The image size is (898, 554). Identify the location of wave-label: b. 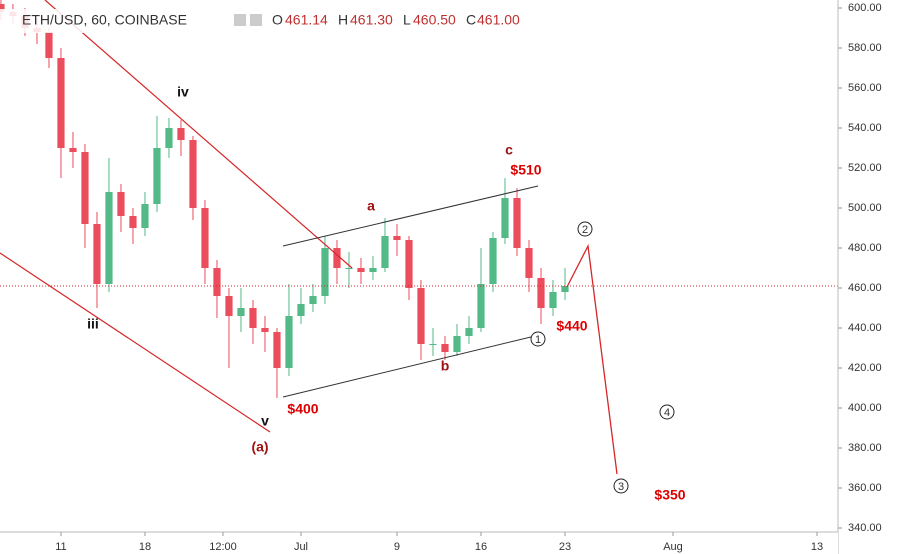
(445, 366).